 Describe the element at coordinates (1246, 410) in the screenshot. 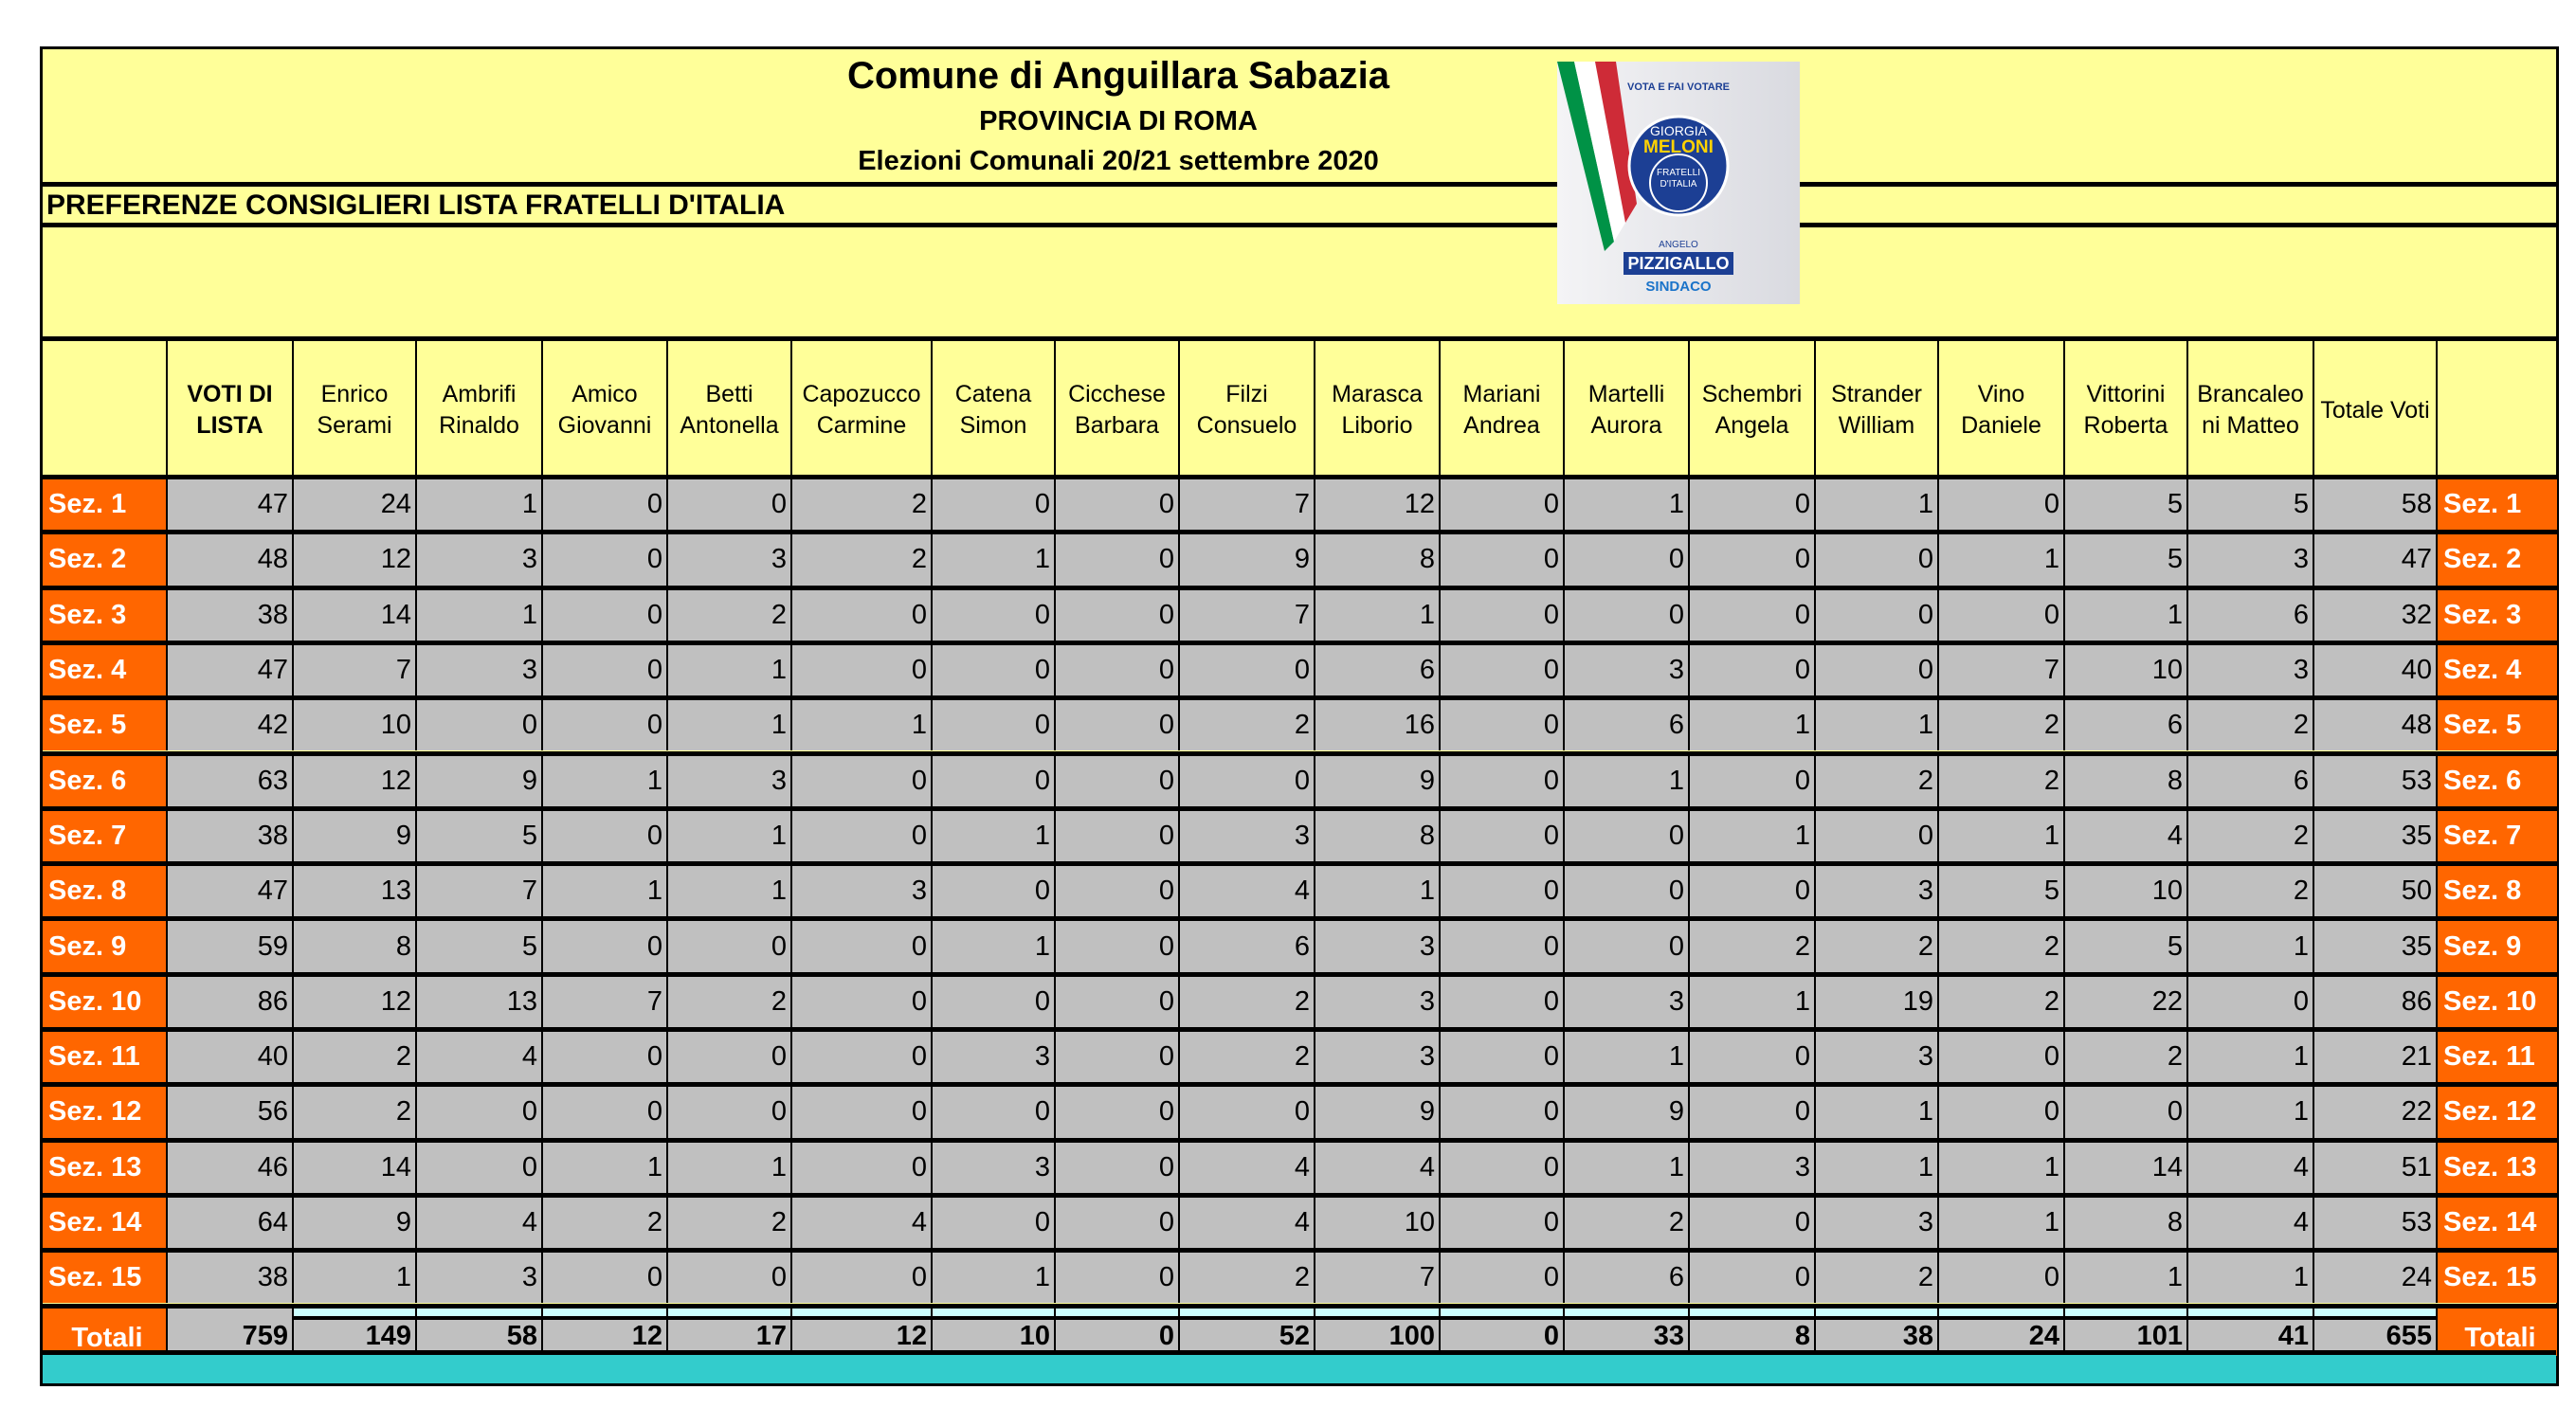

I see `column-header-label: Filzi Consuelo` at that location.